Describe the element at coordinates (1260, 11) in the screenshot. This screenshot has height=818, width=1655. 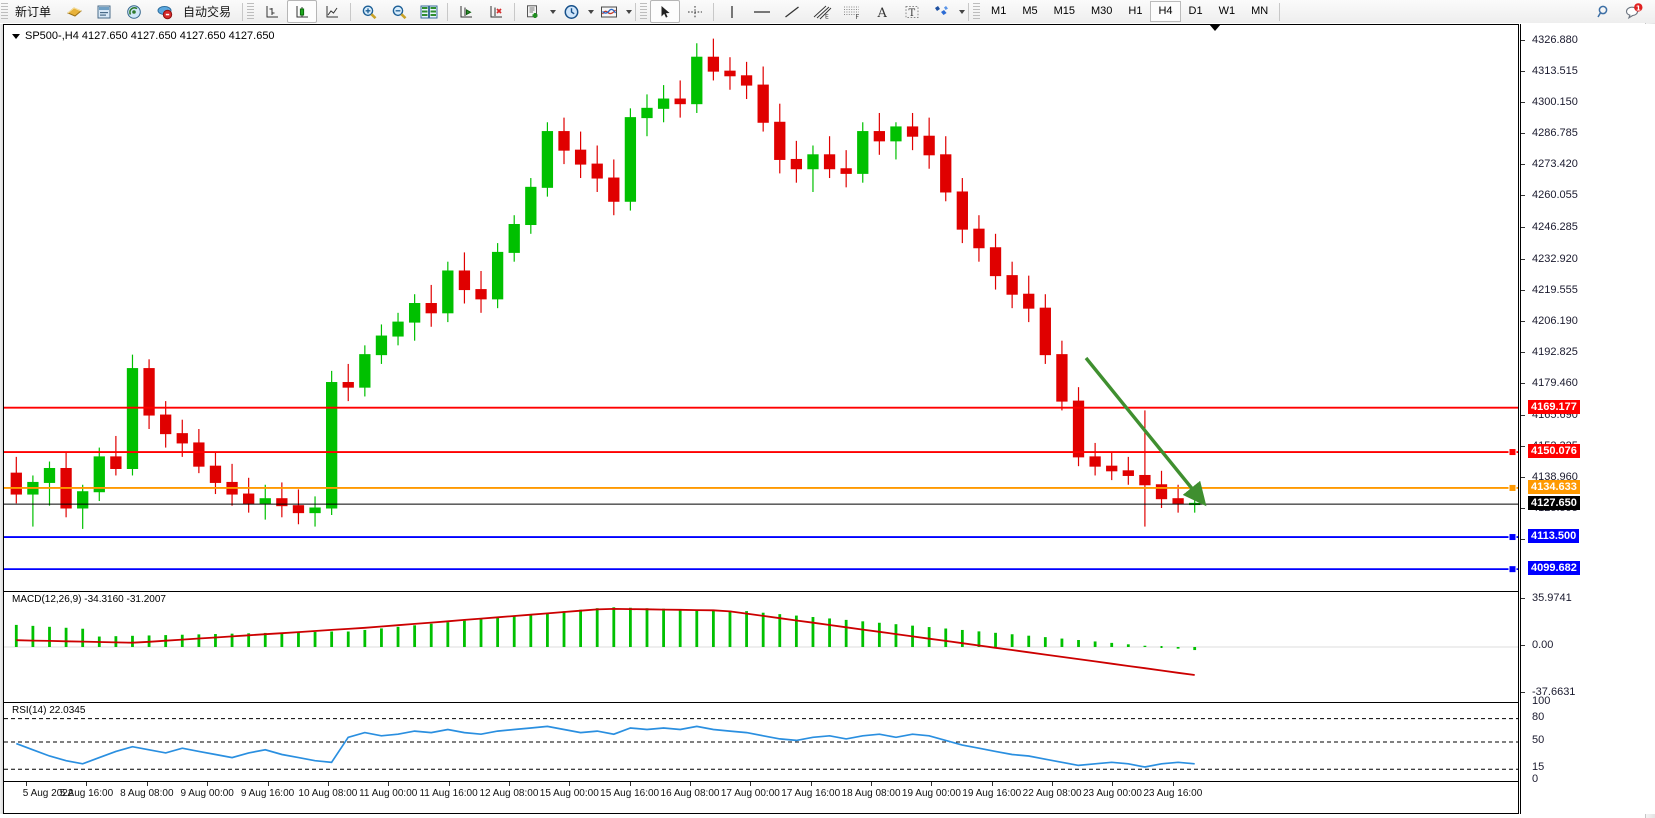
I see `timeframe-mn: MN` at that location.